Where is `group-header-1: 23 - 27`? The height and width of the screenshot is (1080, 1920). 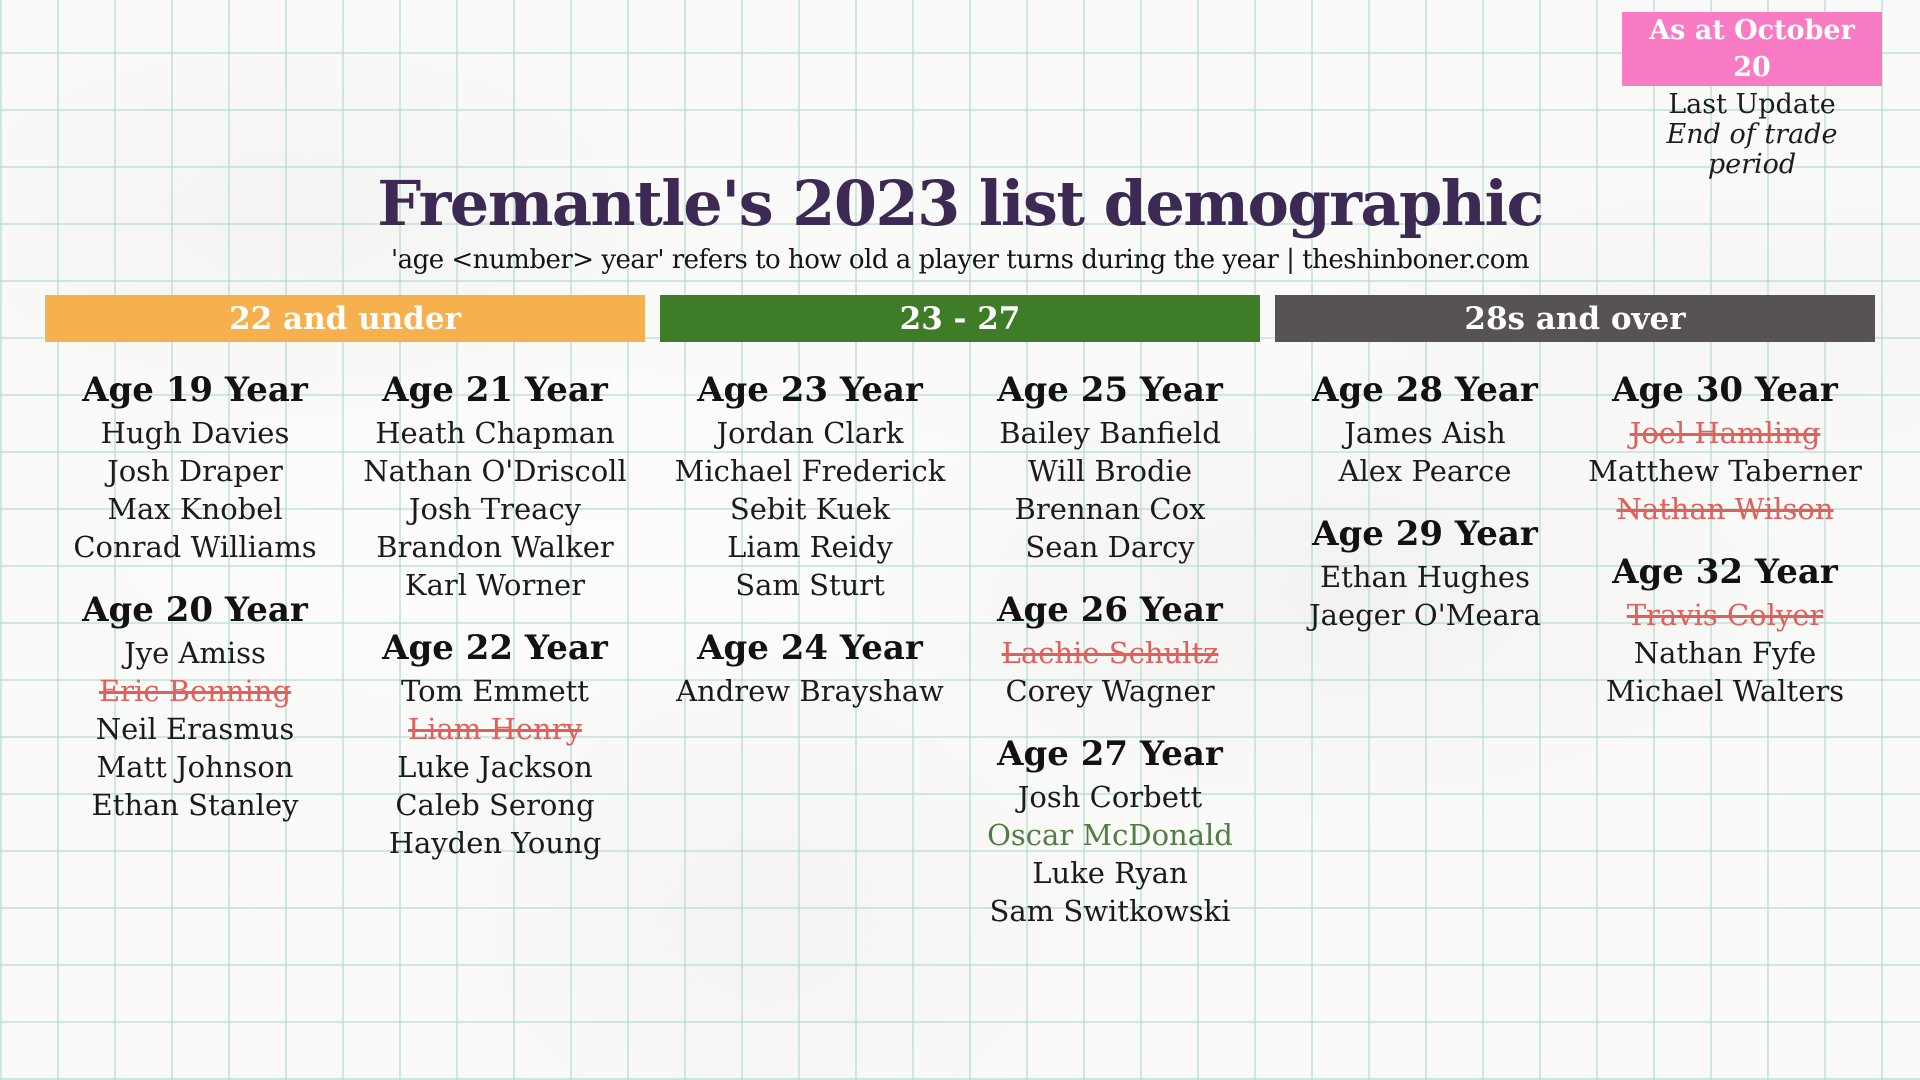 group-header-1: 23 - 27 is located at coordinates (960, 318).